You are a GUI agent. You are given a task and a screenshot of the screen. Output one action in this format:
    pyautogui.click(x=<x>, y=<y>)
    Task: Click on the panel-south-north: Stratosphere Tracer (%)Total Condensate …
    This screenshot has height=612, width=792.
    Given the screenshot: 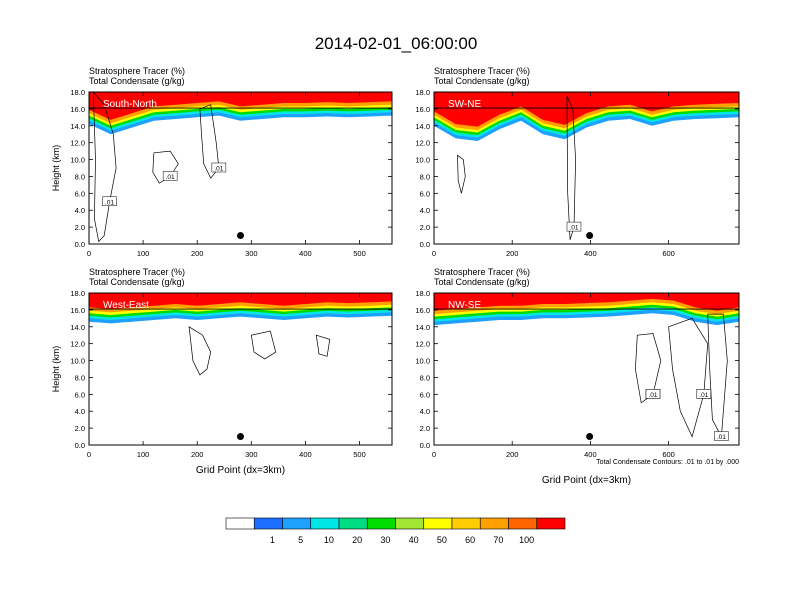 What is the action you would take?
    pyautogui.click(x=222, y=162)
    